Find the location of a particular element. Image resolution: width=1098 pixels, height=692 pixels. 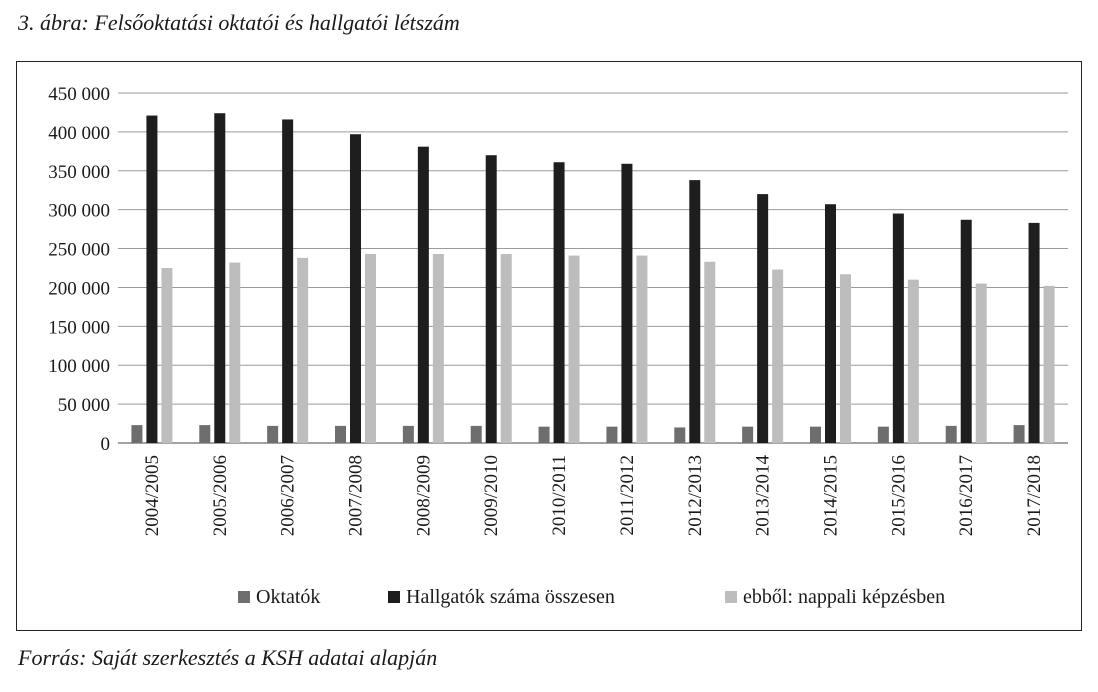

y-tick-label: 200 000 is located at coordinates (79, 288).